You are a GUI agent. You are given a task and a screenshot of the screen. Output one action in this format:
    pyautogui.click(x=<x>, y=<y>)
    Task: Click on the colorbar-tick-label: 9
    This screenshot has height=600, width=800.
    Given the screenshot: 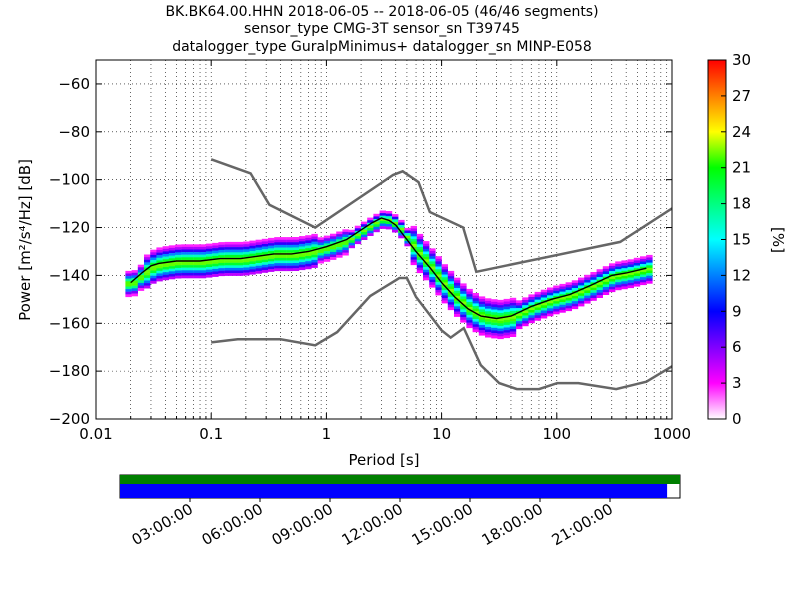 What is the action you would take?
    pyautogui.click(x=737, y=311)
    